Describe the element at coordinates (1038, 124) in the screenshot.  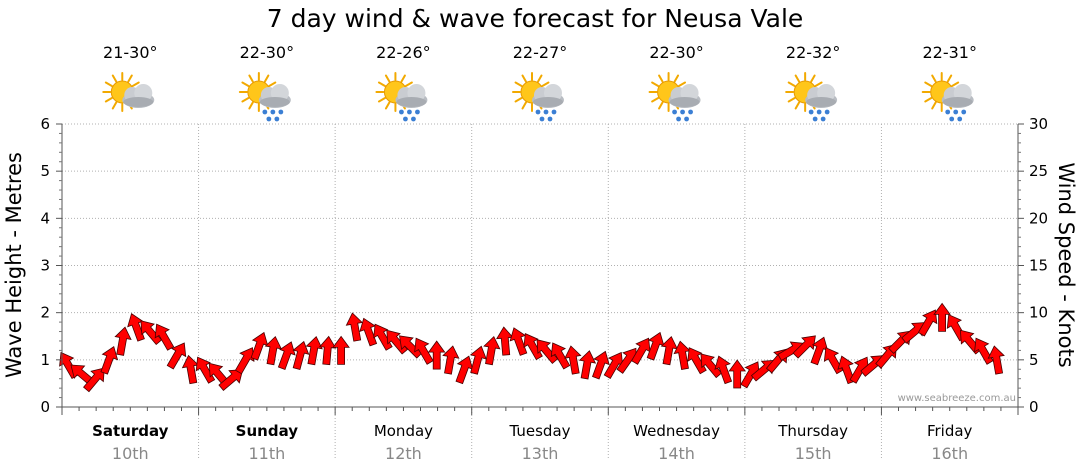
I see `right-tick-label: 30` at that location.